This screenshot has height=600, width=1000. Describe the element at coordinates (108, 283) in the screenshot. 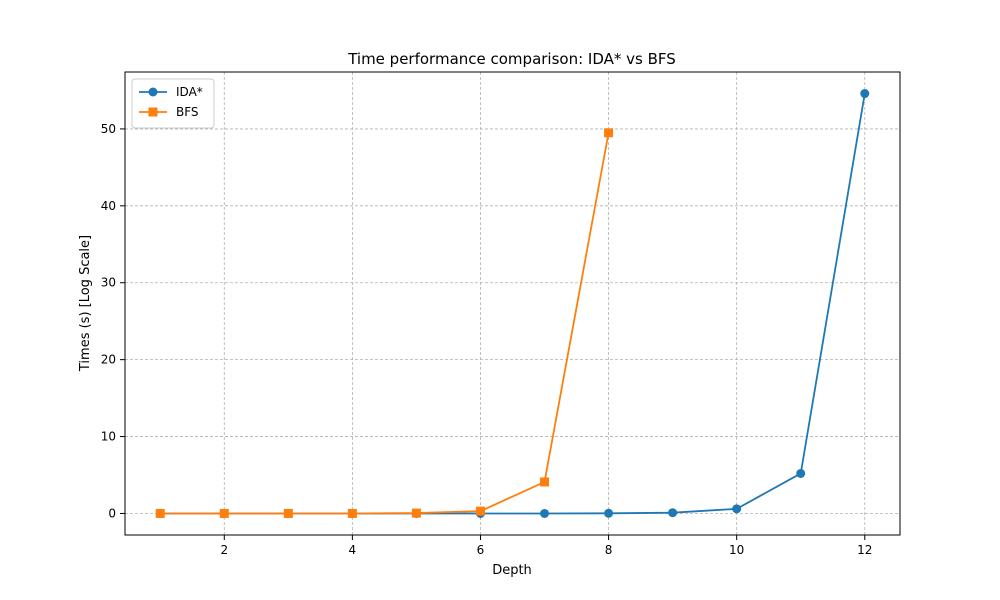

I see `y-tick-label: 30` at that location.